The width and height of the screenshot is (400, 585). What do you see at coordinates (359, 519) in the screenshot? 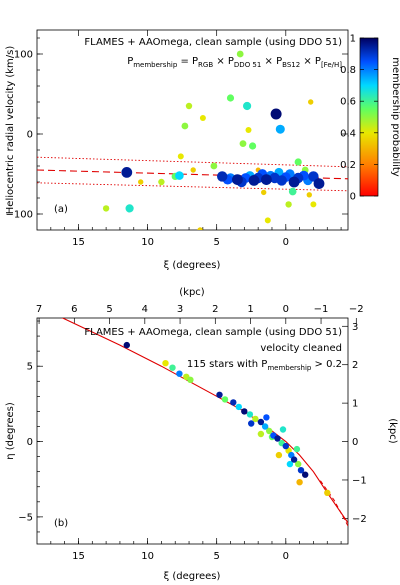
I see `right-tick-label: −2` at bounding box center [359, 519].